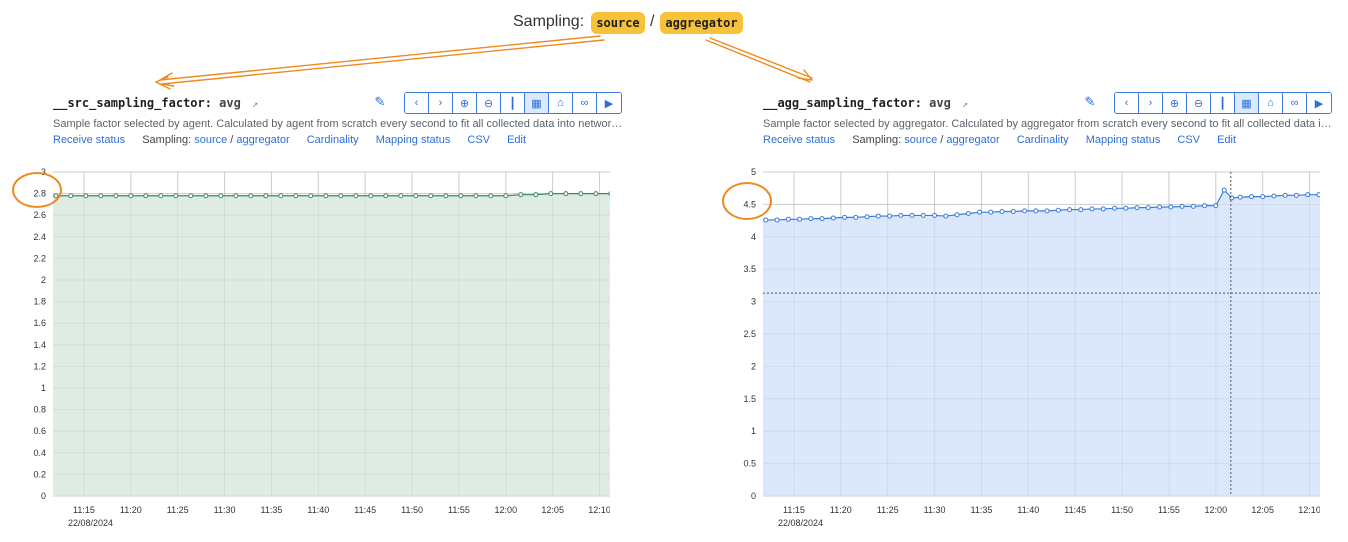 This screenshot has width=1348, height=542. Describe the element at coordinates (39, 302) in the screenshot. I see `y-tick-label: 1.8` at that location.